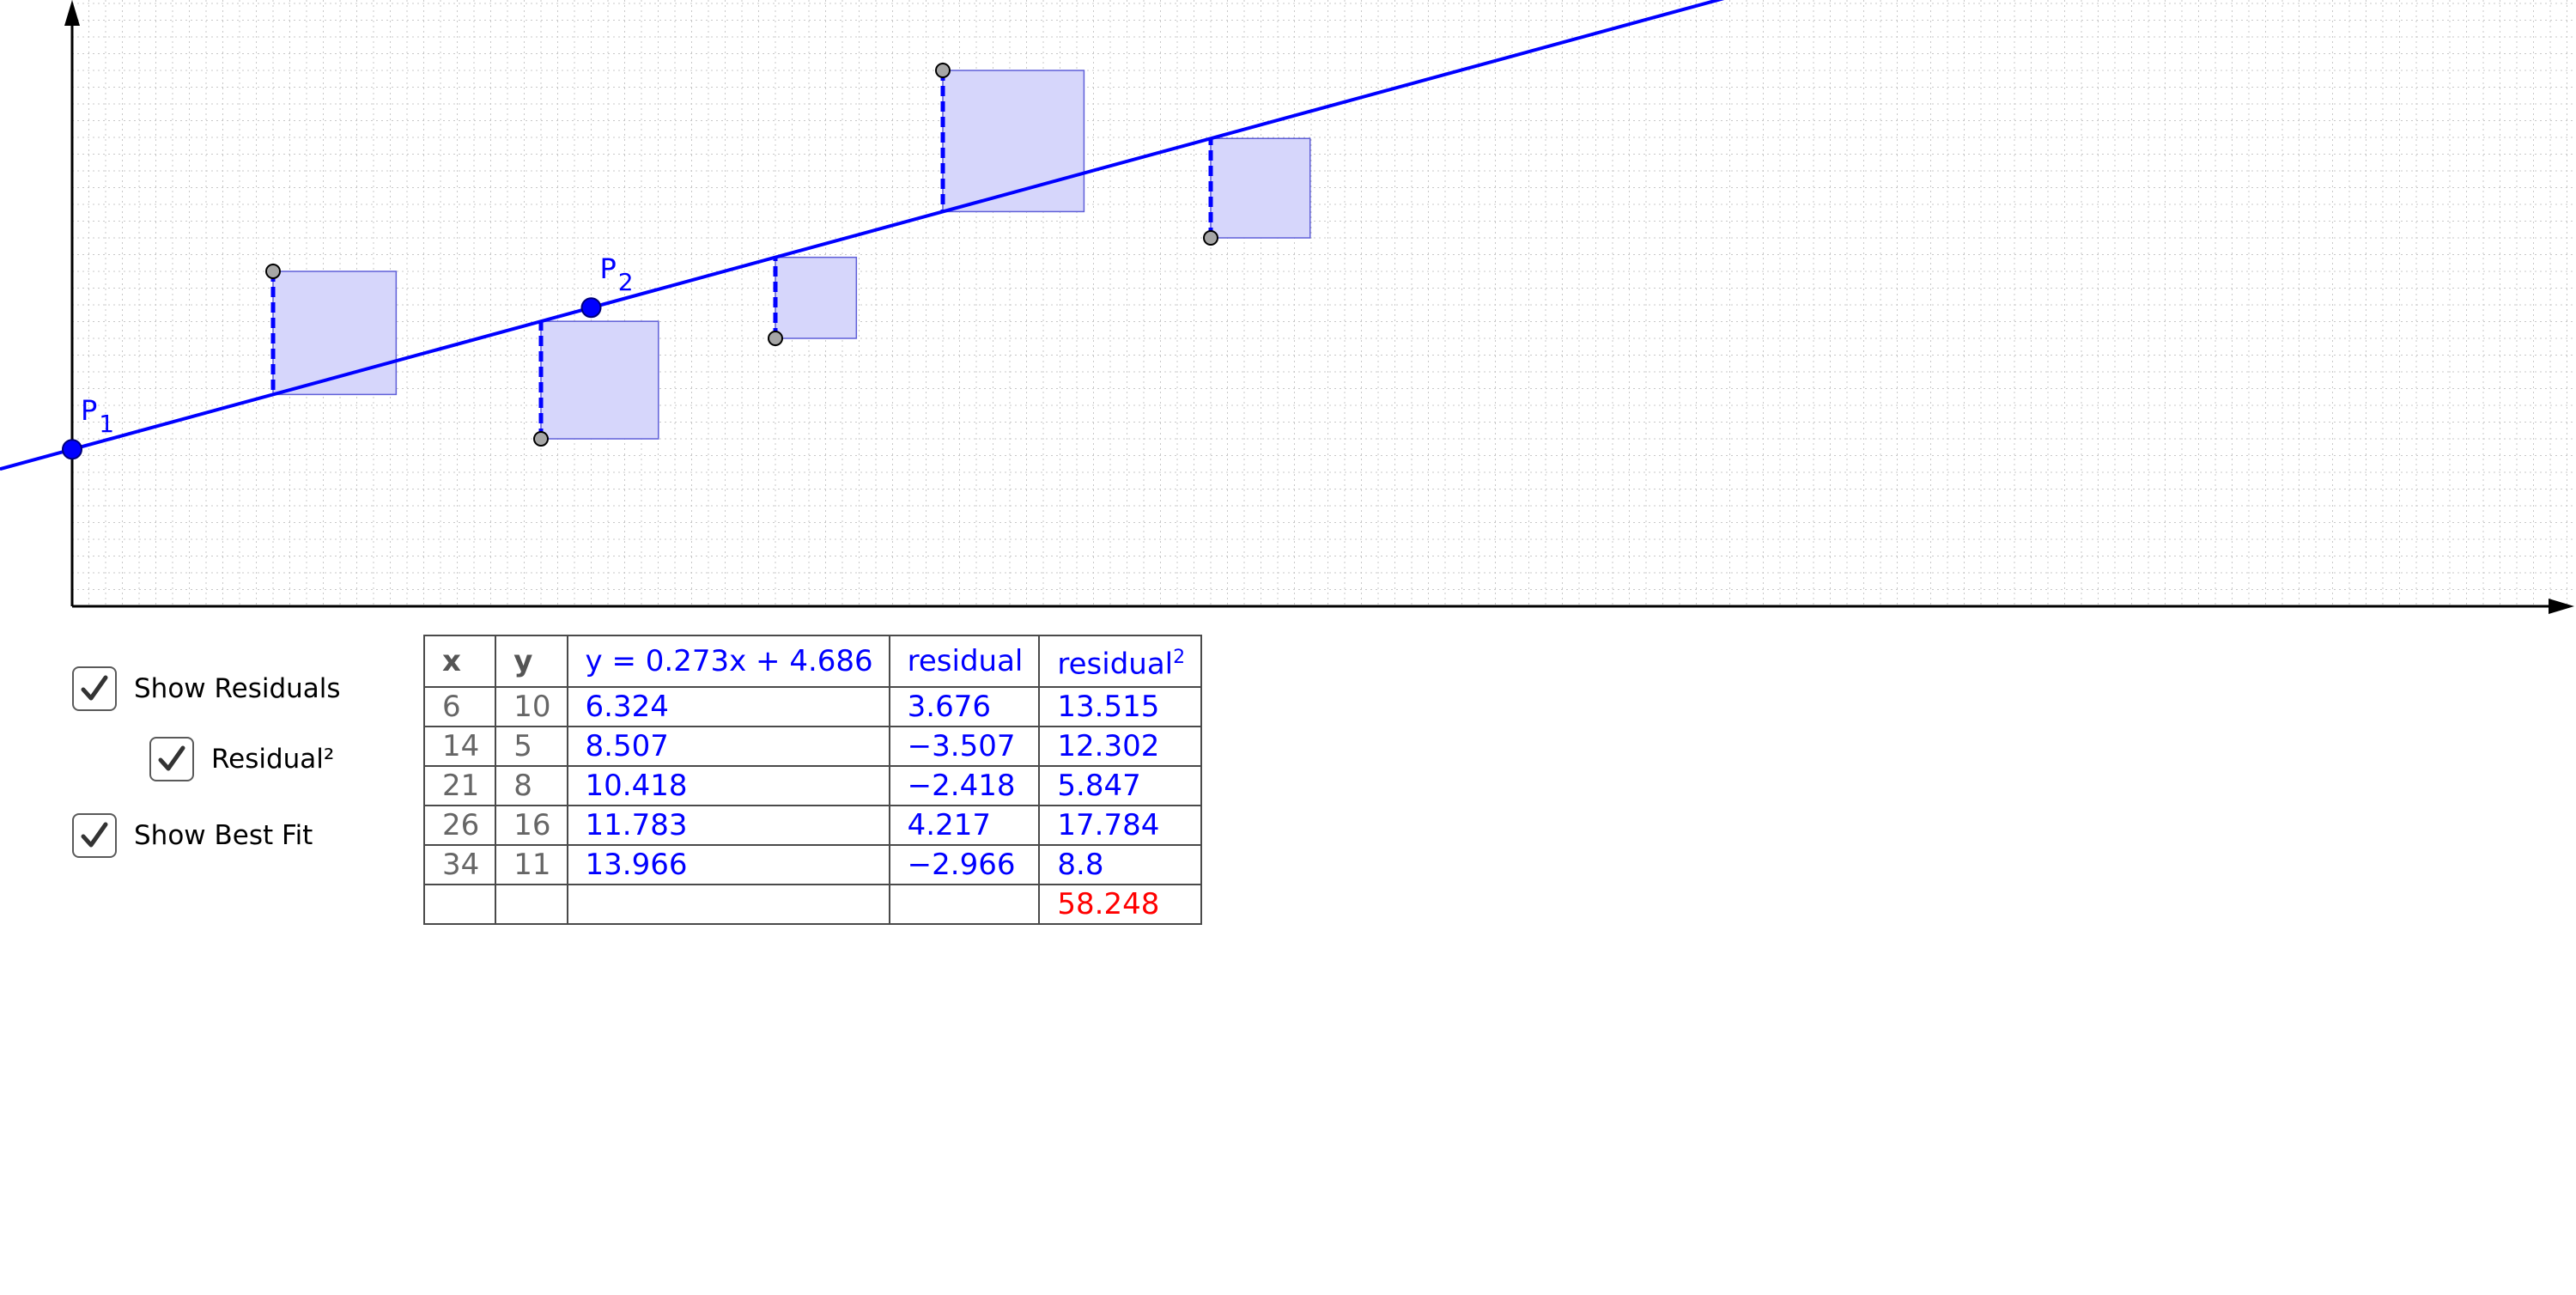 Image resolution: width=2576 pixels, height=1295 pixels. I want to click on cell-residual: 3.676, so click(965, 706).